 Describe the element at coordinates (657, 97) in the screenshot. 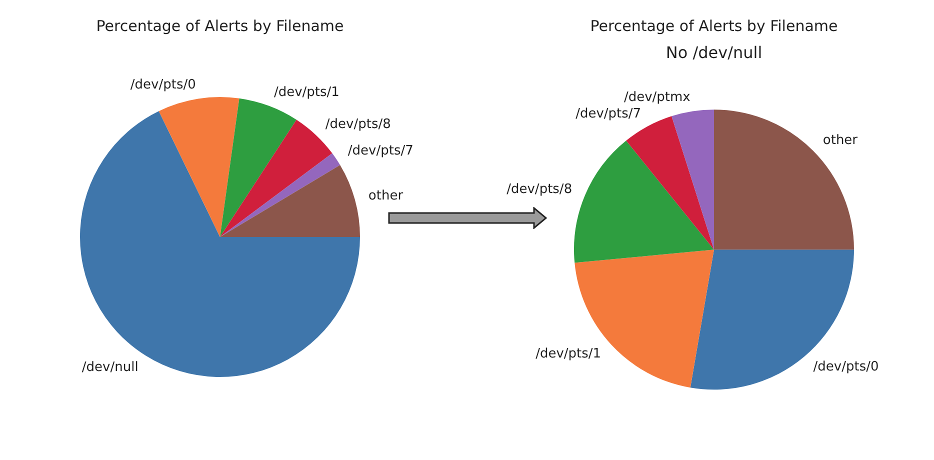

I see `slice-label: /dev/ptmx` at that location.